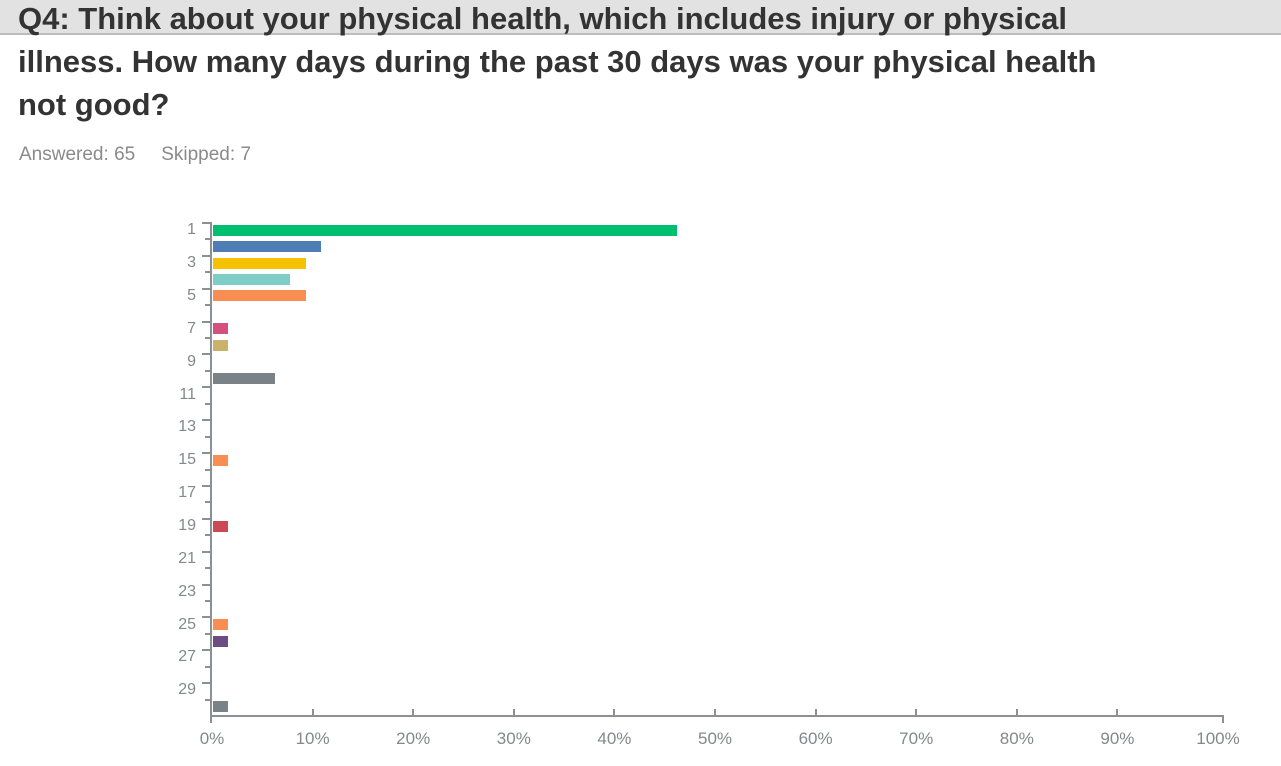 Image resolution: width=1281 pixels, height=766 pixels. Describe the element at coordinates (64, 154) in the screenshot. I see `answered-label: Answered:` at that location.